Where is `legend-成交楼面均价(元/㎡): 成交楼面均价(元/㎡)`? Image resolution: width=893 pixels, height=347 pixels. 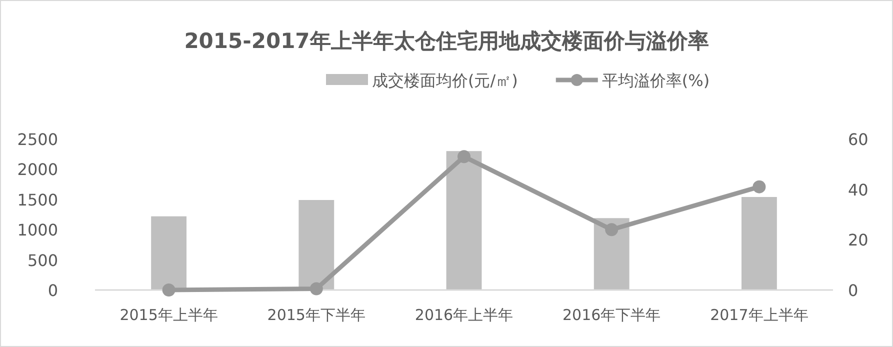 legend-成交楼面均价(元/㎡): 成交楼面均价(元/㎡) is located at coordinates (422, 80).